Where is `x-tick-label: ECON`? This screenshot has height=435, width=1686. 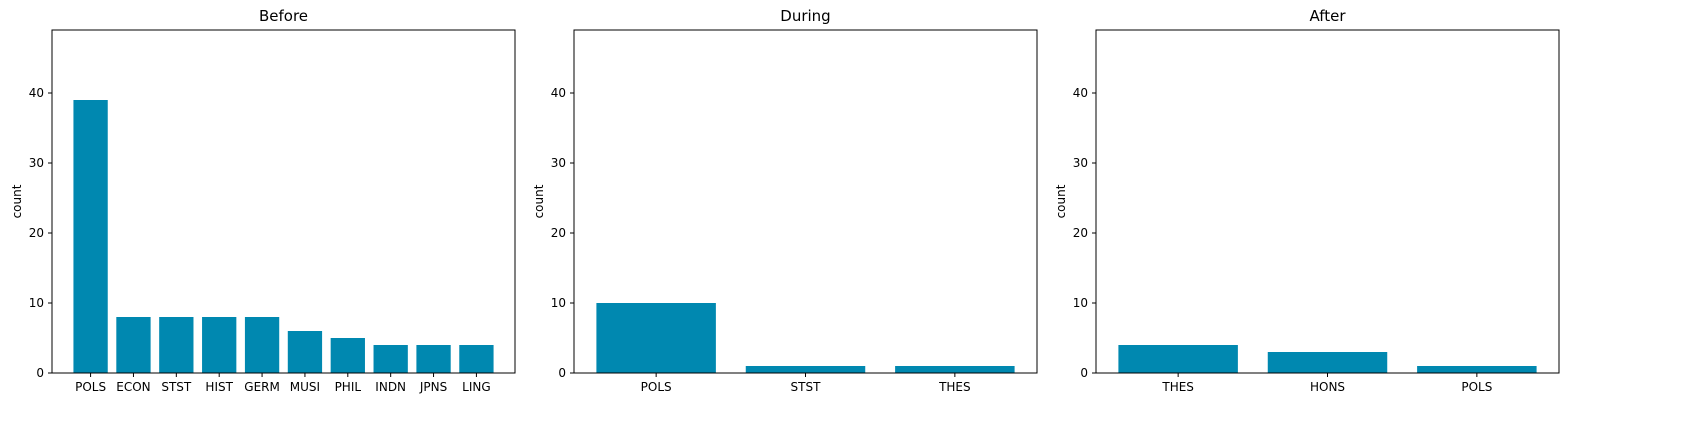
x-tick-label: ECON is located at coordinates (133, 387).